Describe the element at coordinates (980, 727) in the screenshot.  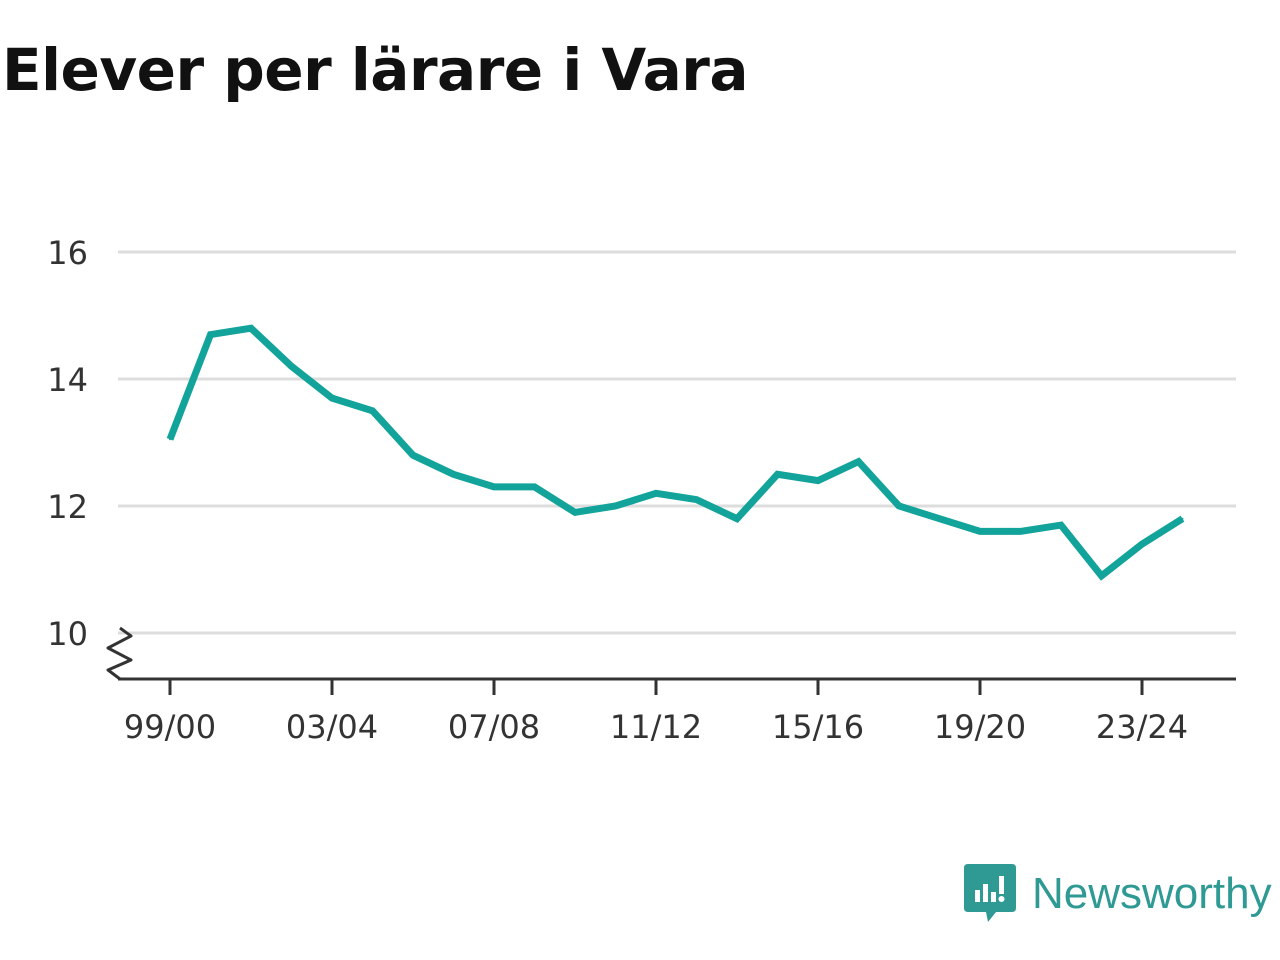
I see `x-tick-label: 19/20` at that location.